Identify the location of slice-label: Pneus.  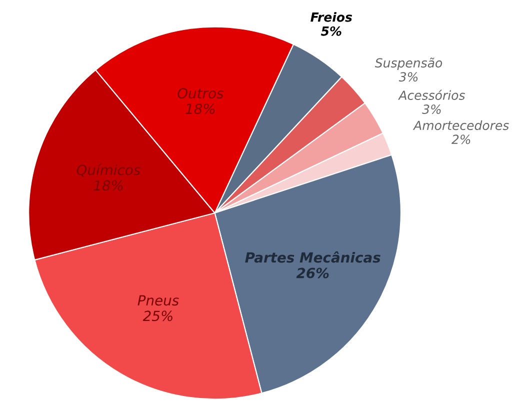
(158, 300).